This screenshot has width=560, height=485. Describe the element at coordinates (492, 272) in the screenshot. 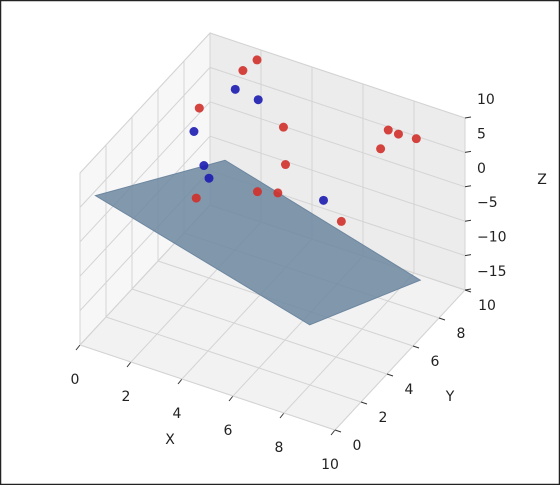

I see `z-tick-label: −15` at that location.